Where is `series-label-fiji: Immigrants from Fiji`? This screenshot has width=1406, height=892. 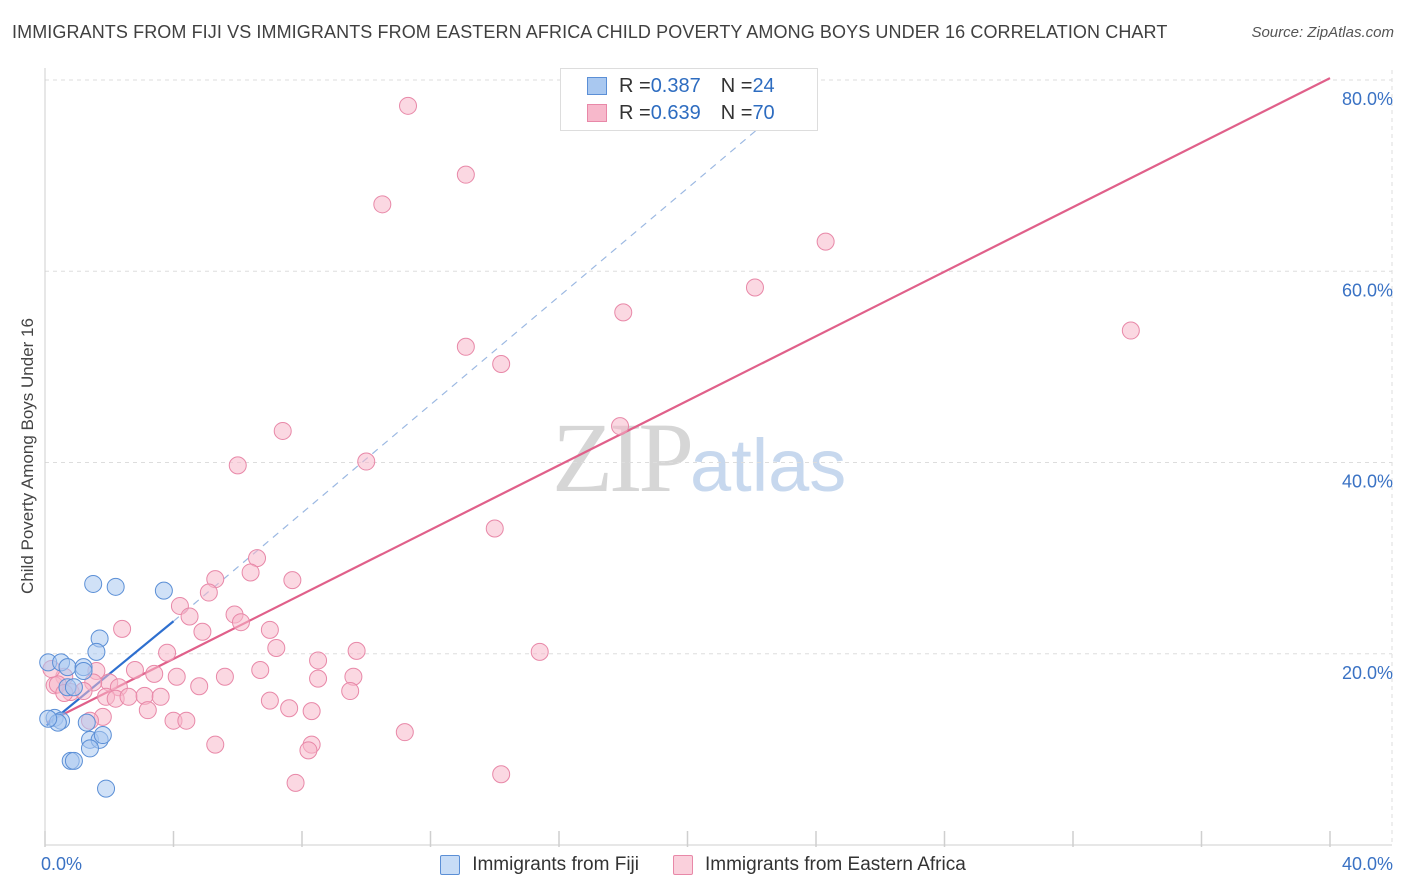
series-label-fiji: Immigrants from Fiji is located at coordinates (555, 864).